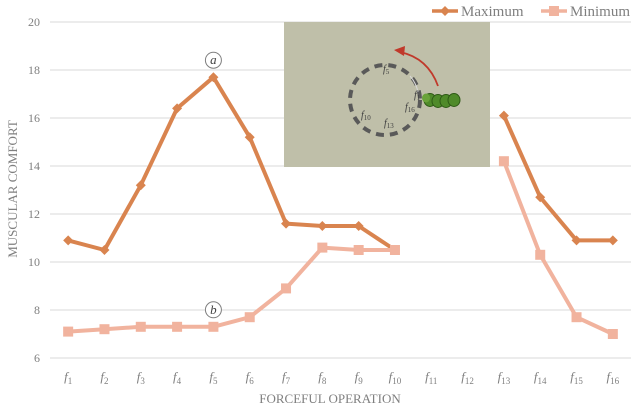  I want to click on x-tick-f1: f1, so click(68, 377).